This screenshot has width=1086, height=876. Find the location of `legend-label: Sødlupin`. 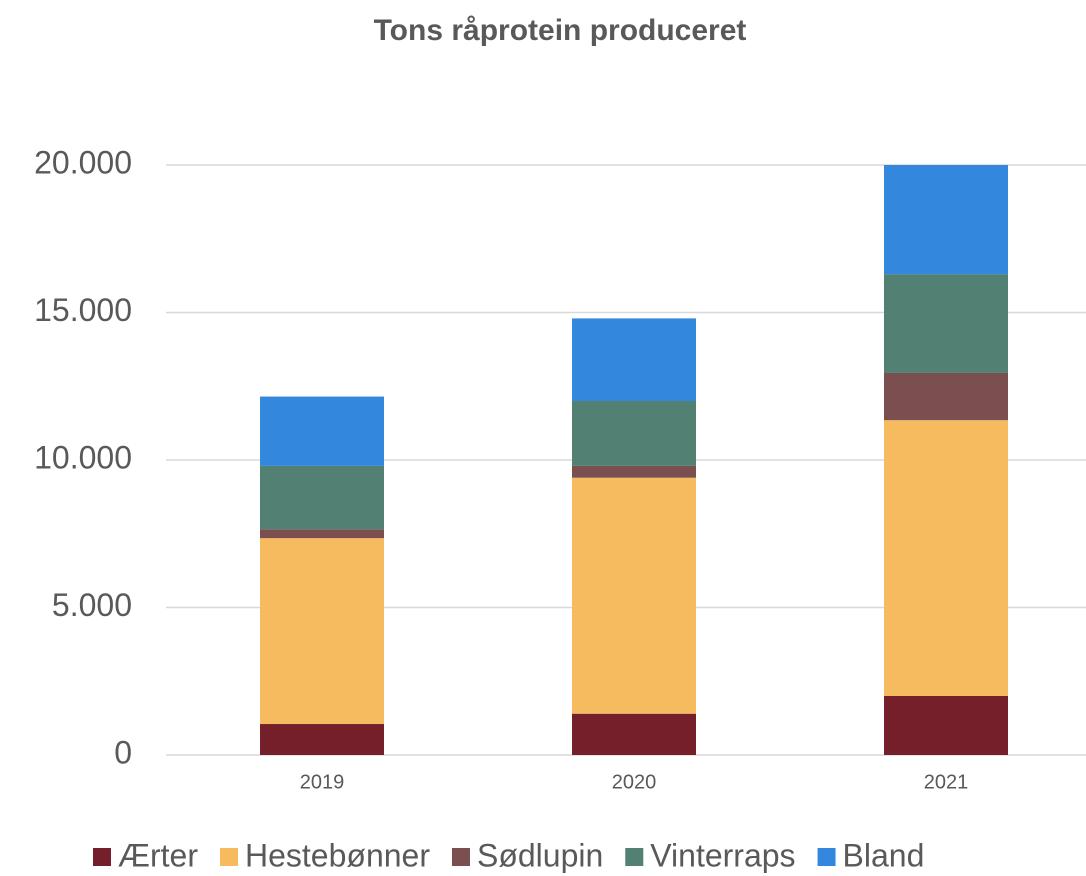

legend-label: Sødlupin is located at coordinates (540, 855).